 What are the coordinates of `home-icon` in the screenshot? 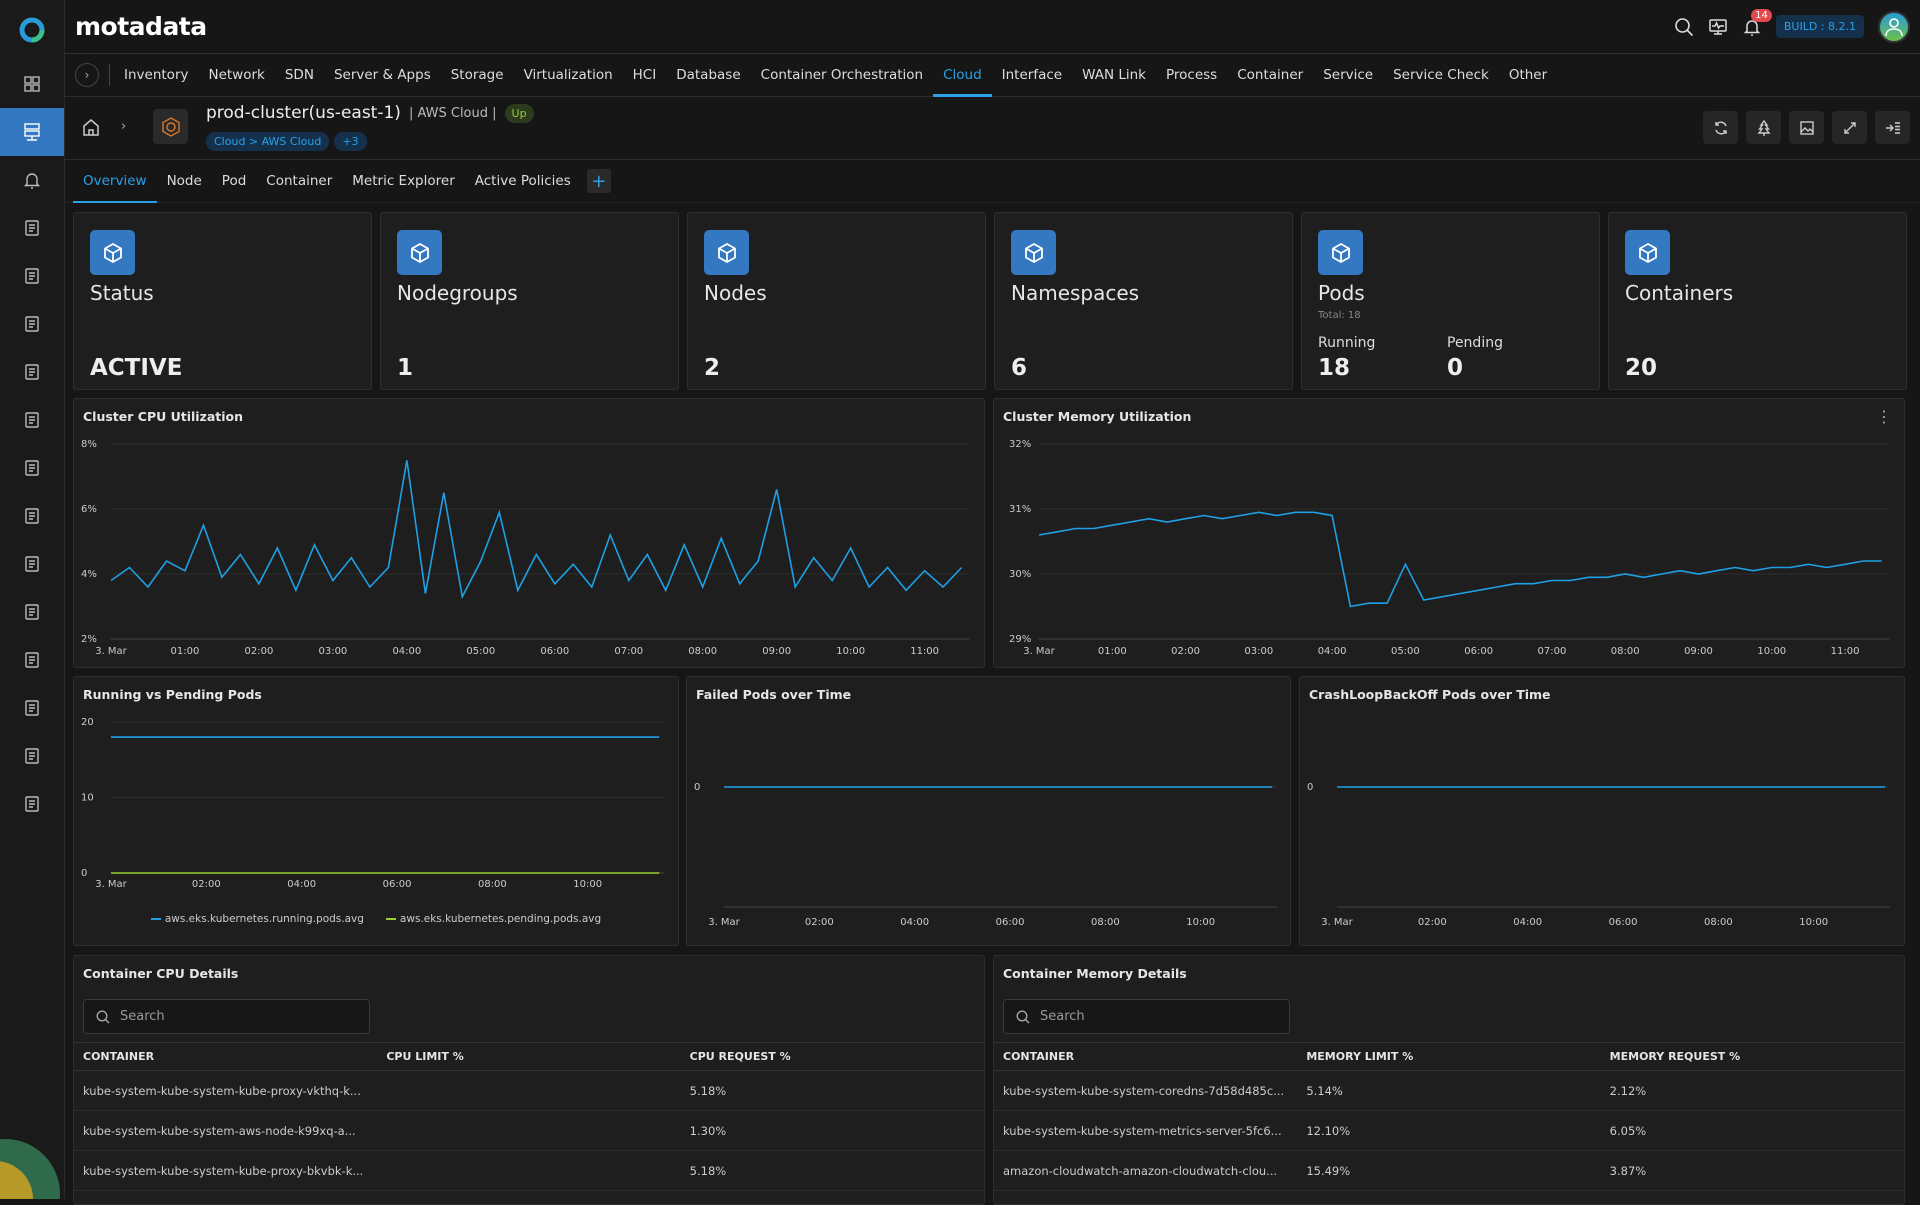 It's located at (91, 129).